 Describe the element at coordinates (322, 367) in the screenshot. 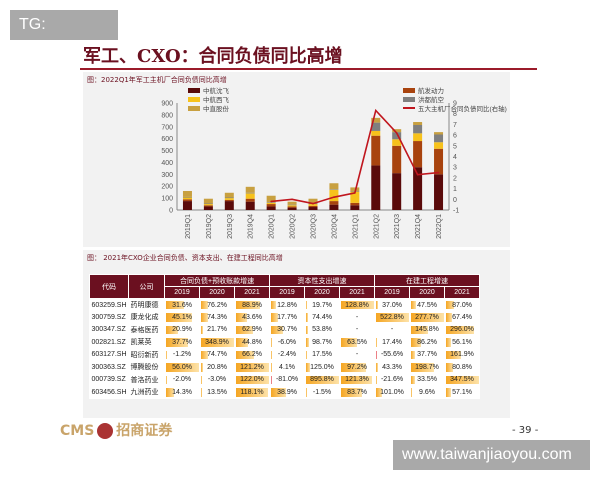

I see `cell-value: 125.0%` at that location.